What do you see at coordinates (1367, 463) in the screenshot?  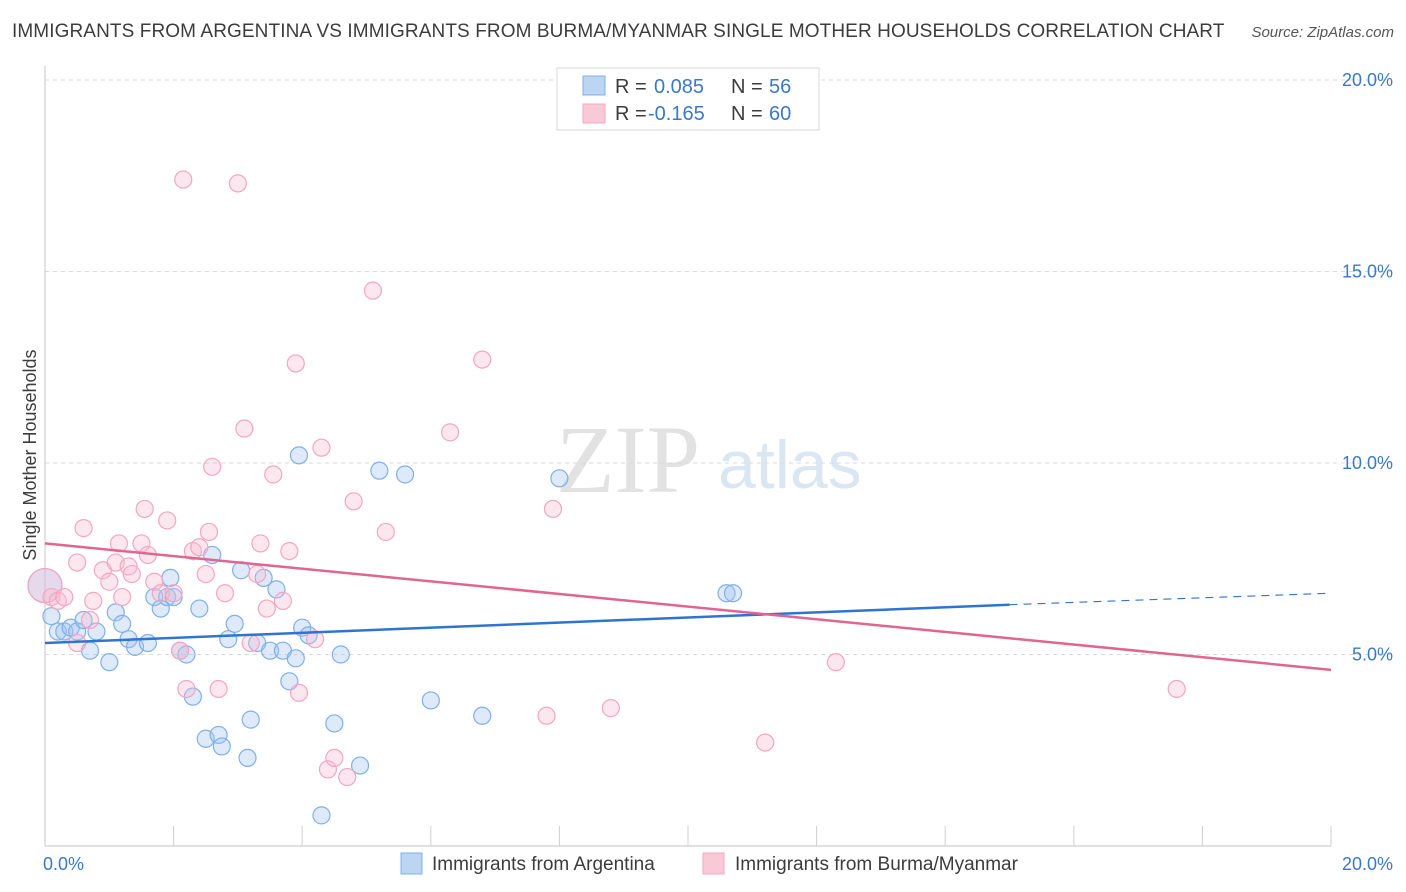 I see `y-tick-label: 10.0%` at bounding box center [1367, 463].